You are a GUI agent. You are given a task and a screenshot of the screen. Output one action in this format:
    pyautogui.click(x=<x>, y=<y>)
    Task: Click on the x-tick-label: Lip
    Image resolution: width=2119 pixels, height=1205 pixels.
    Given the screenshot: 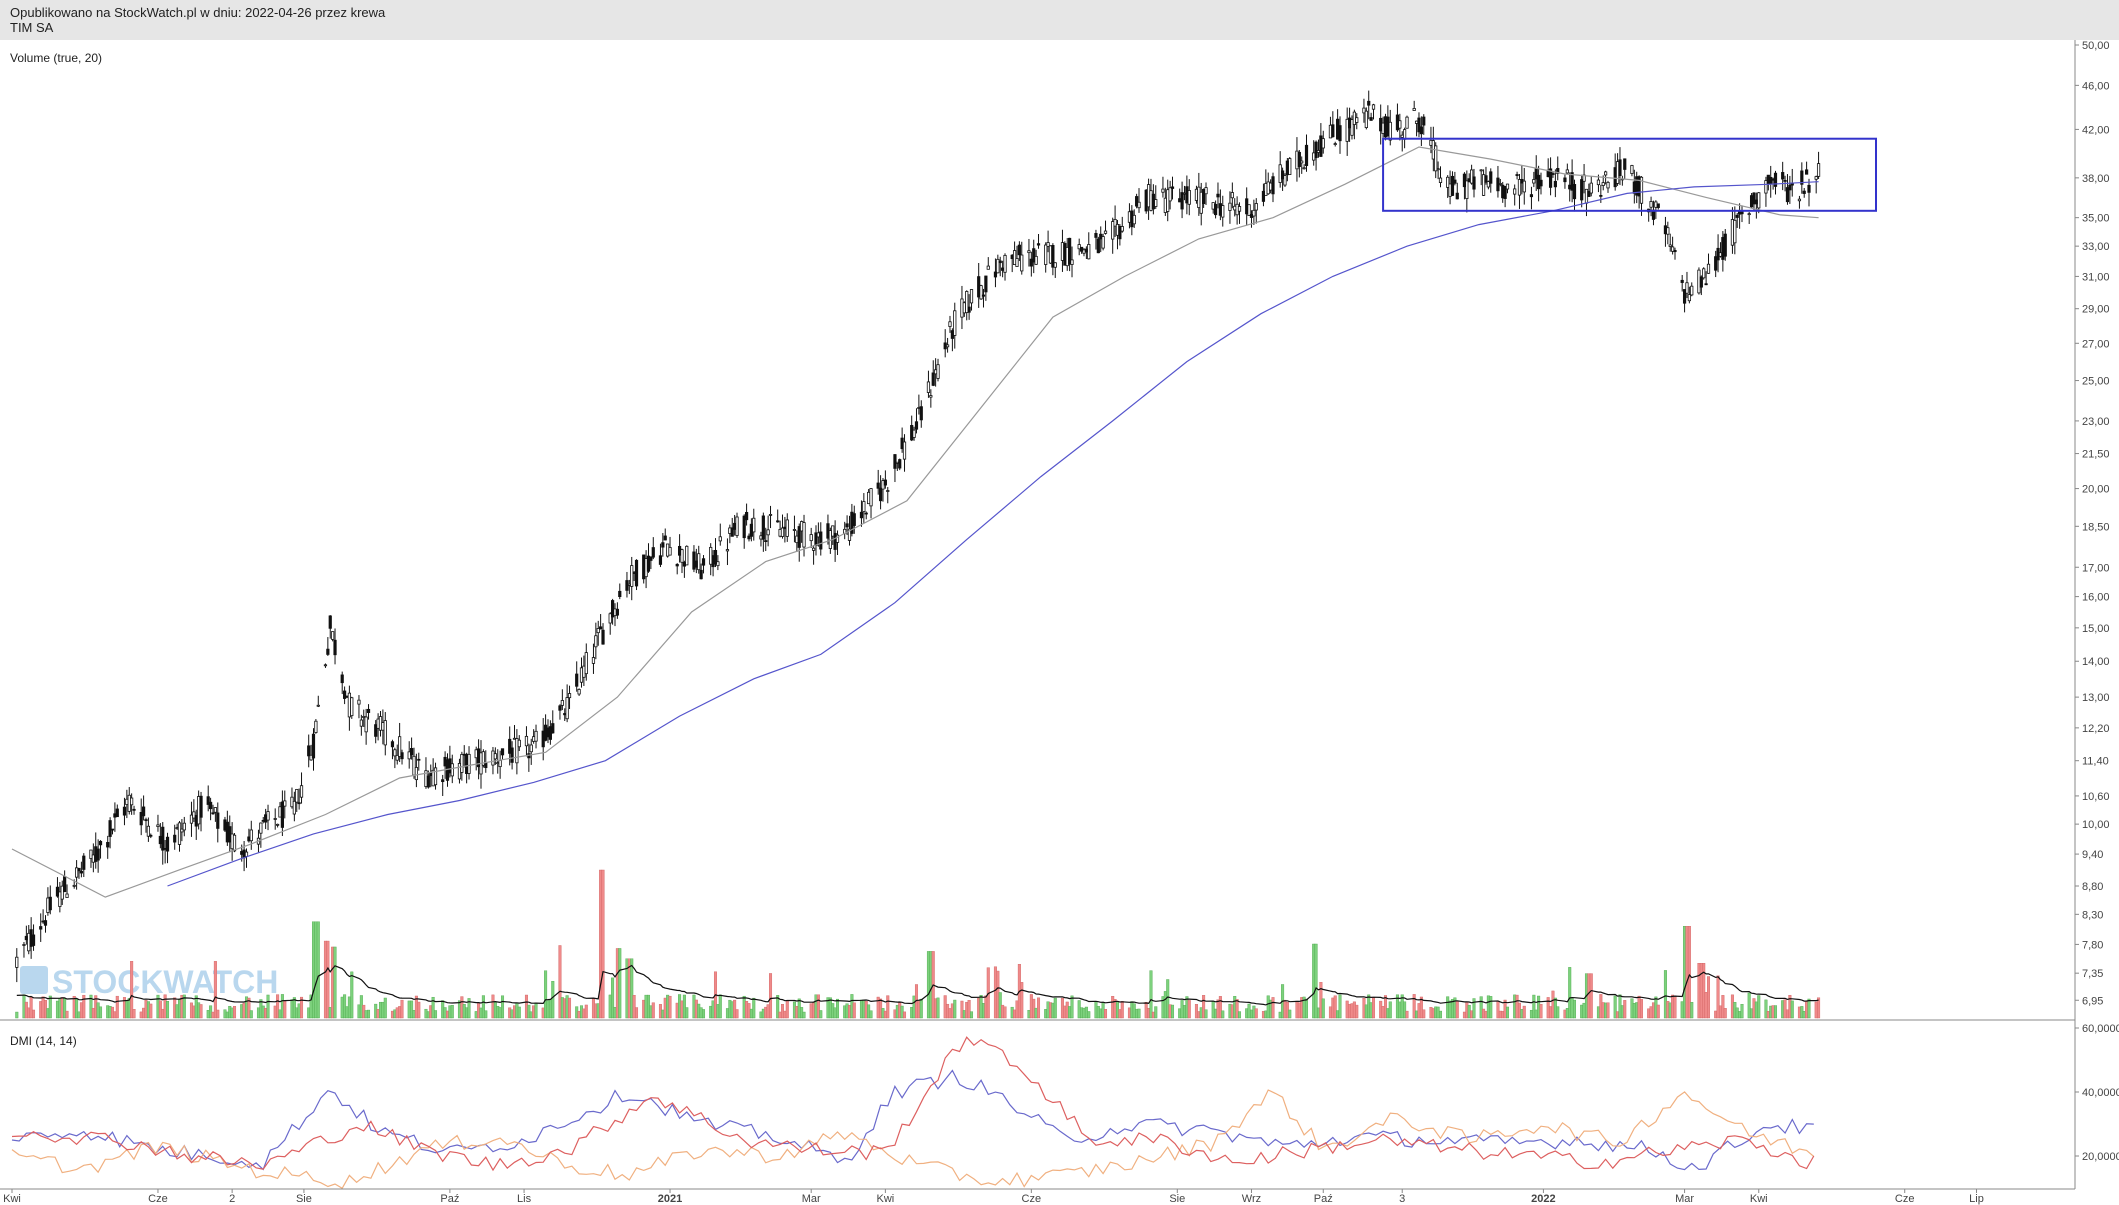 What is the action you would take?
    pyautogui.click(x=1976, y=1199)
    